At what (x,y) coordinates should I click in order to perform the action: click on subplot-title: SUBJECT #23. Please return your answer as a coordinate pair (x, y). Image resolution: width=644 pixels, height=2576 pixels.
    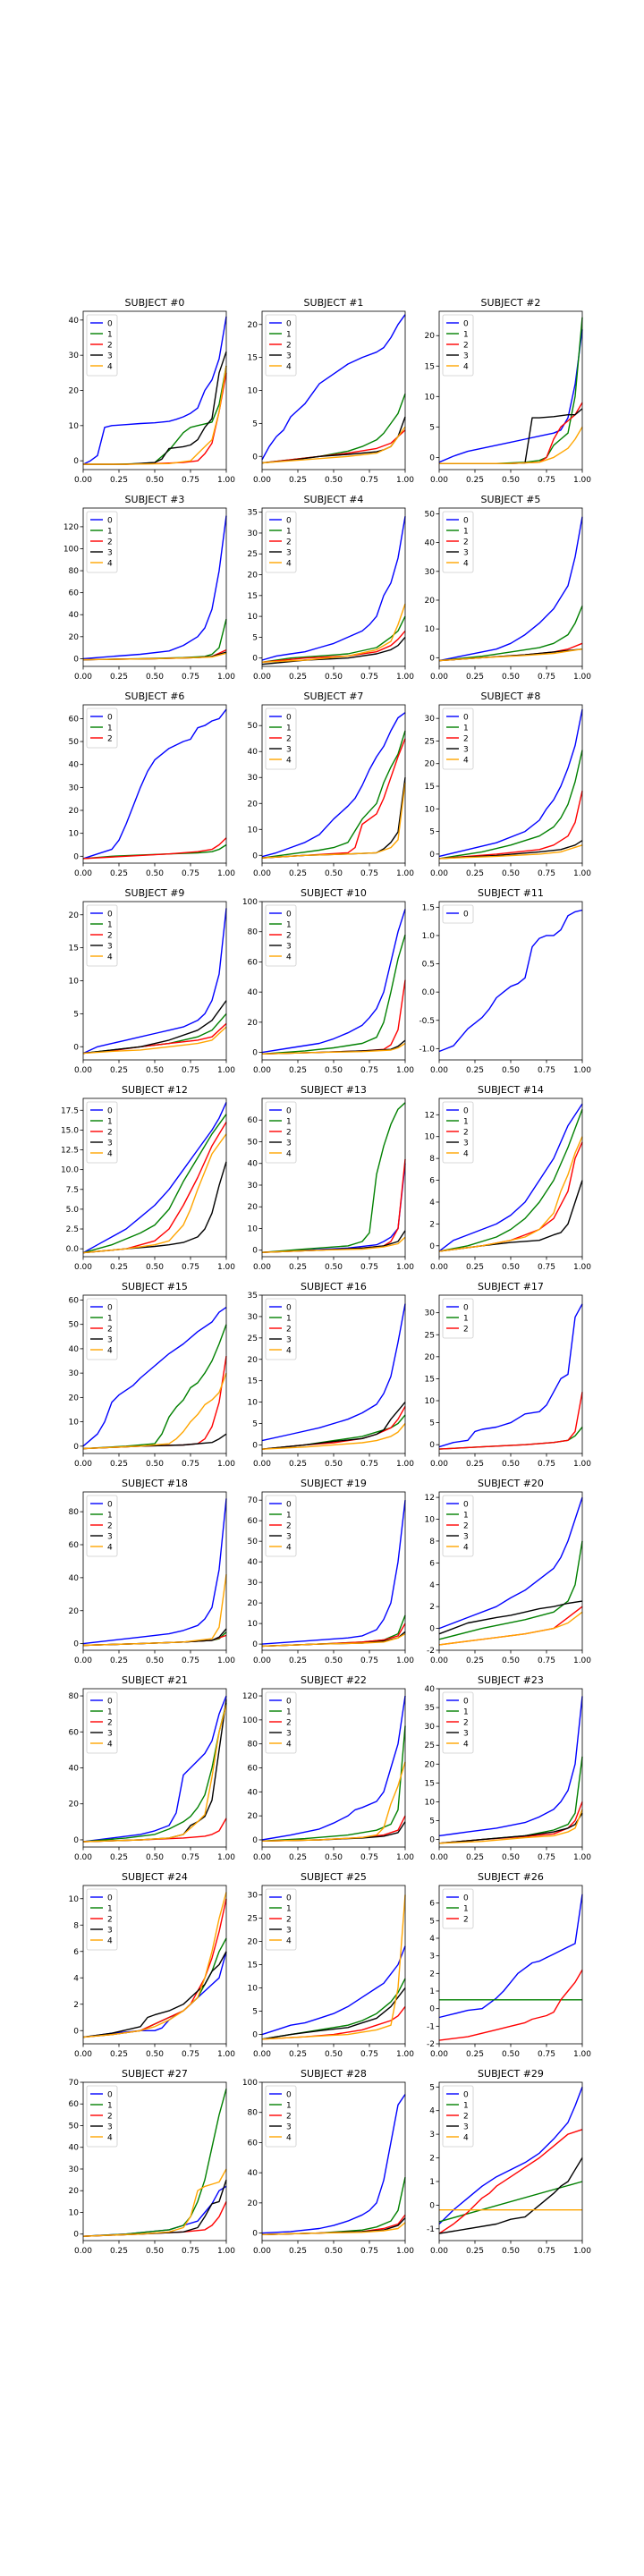
    Looking at the image, I should click on (511, 1680).